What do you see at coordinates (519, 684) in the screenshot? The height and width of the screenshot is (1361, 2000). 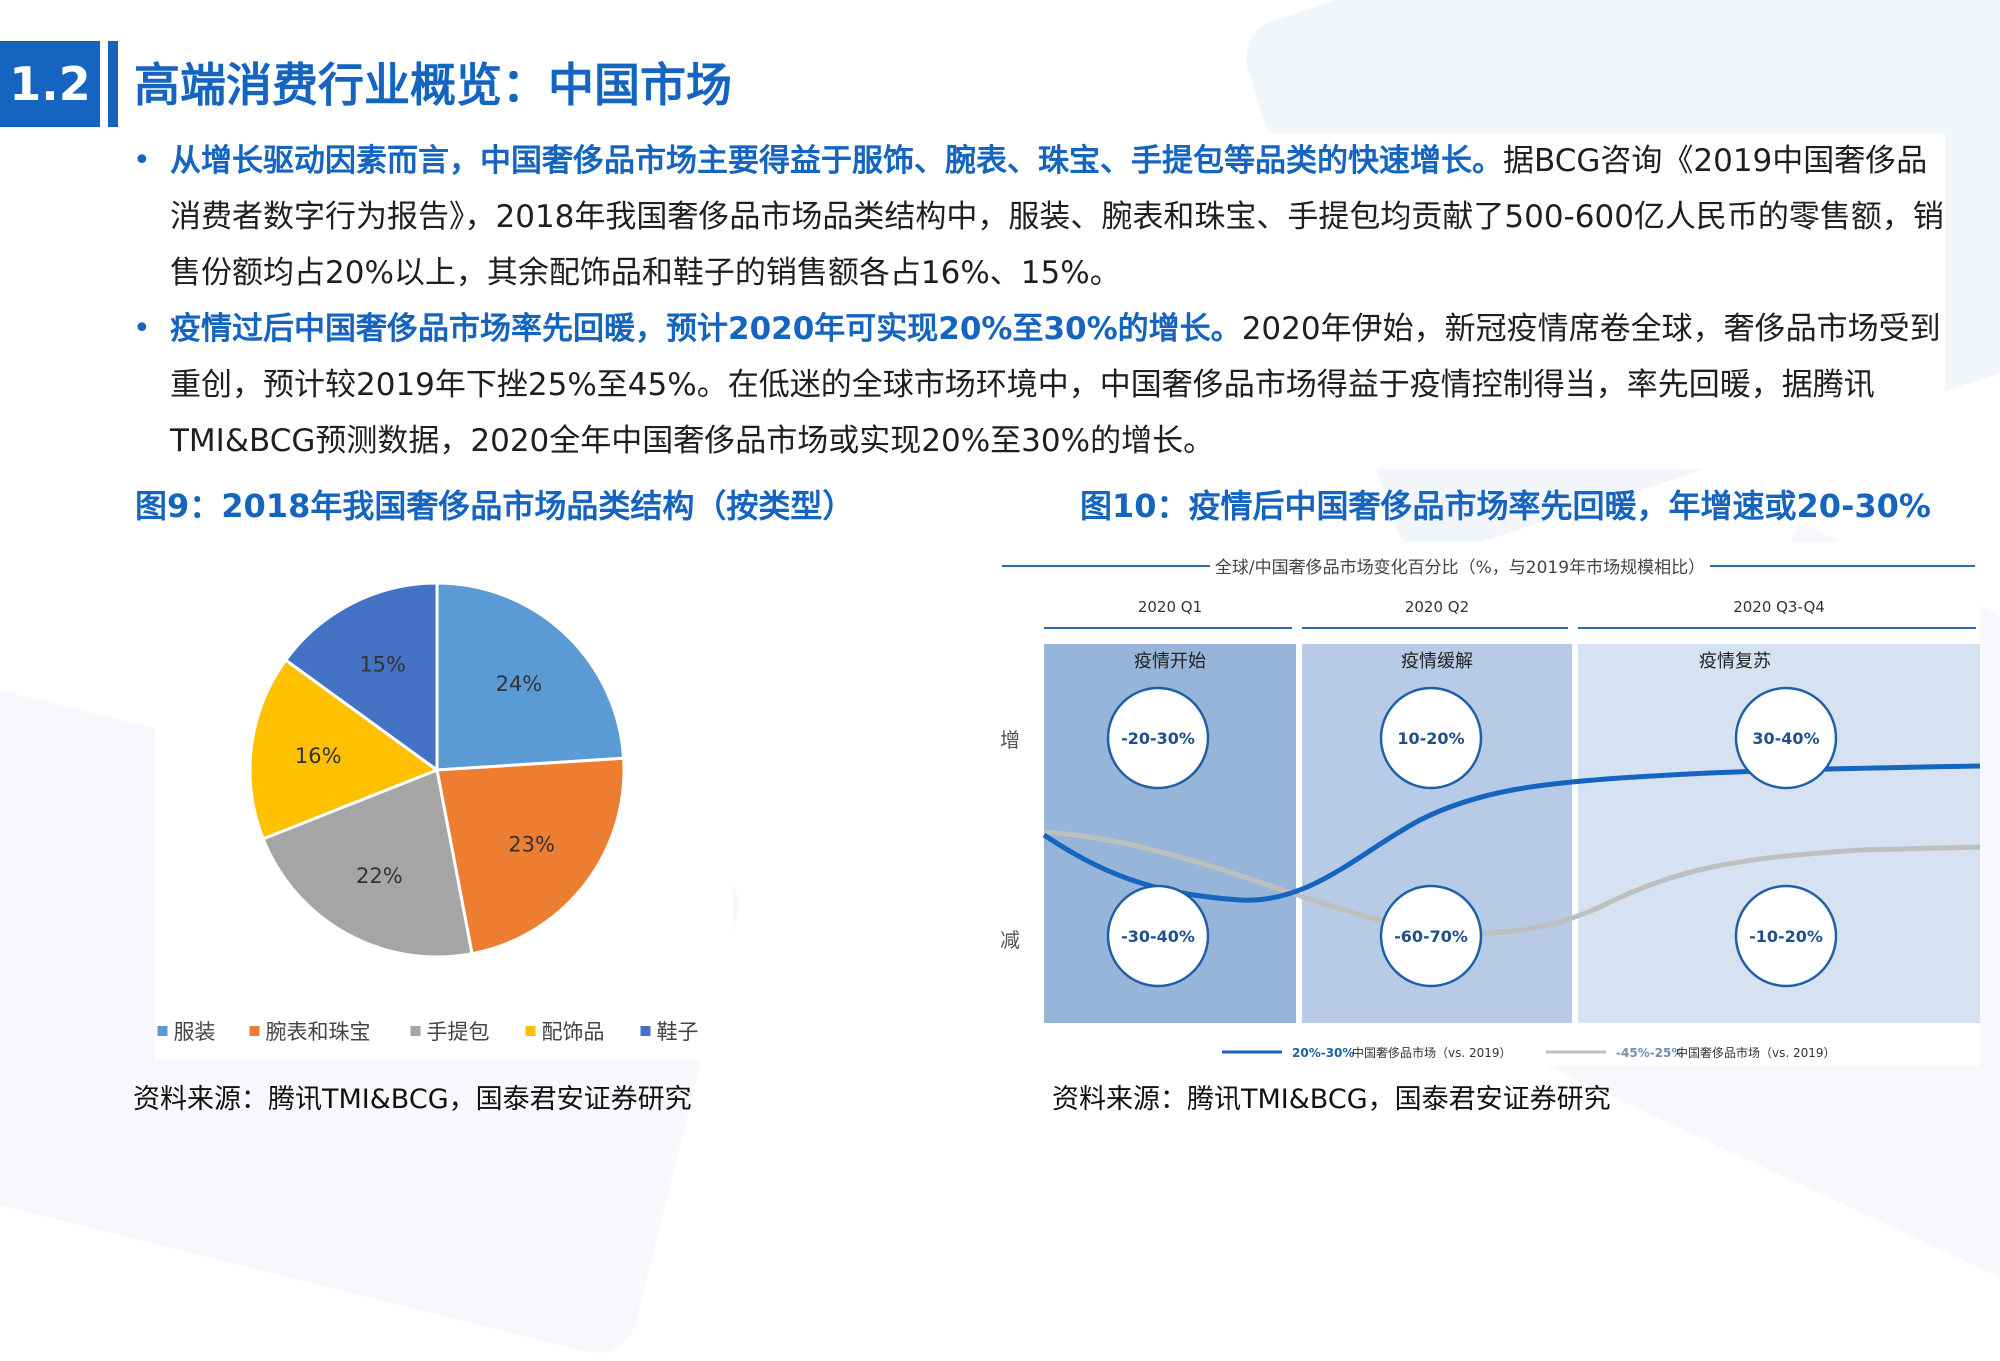 I see `pie-data-label-1: 24%` at bounding box center [519, 684].